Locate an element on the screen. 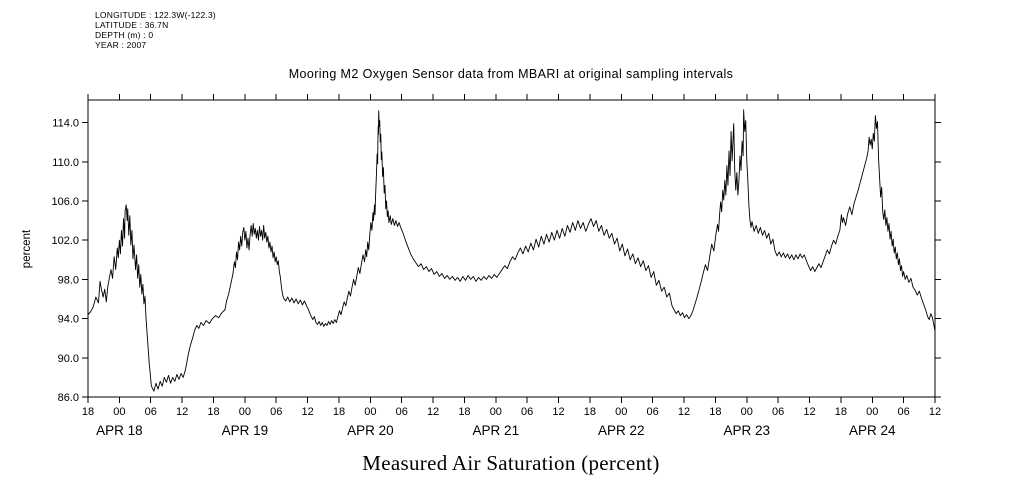 This screenshot has width=1009, height=504. day-label: APR 22 is located at coordinates (621, 430).